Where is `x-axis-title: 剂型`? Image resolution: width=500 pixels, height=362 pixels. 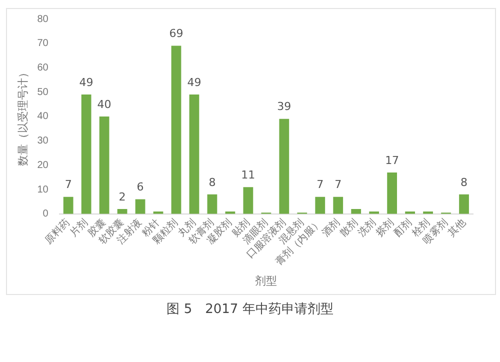 x-axis-title: 剂型 is located at coordinates (266, 281).